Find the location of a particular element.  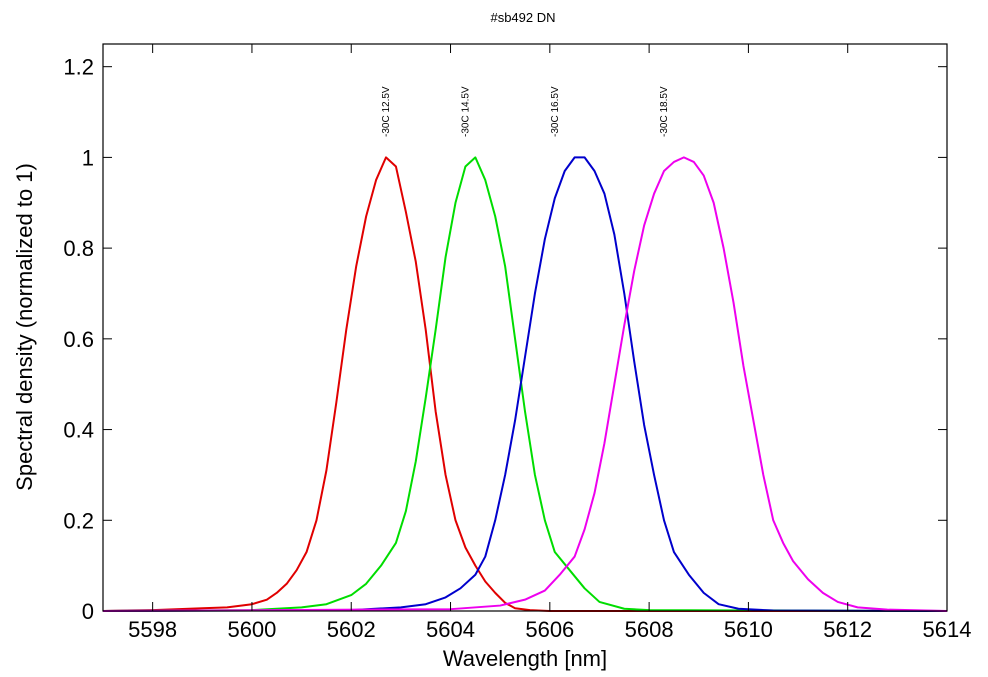

series-label-layer: -30C 12.5V -30C 14.5V -30C 16.5V -30C 18.5V is located at coordinates (525, 111).